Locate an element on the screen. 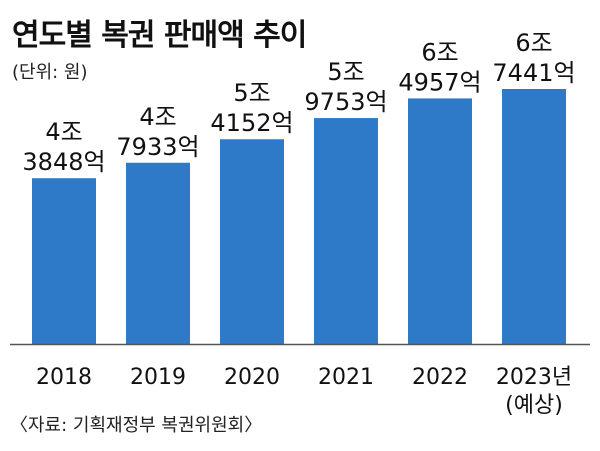 The width and height of the screenshot is (600, 451). data-label-2019-1: 7933억 is located at coordinates (157, 147).